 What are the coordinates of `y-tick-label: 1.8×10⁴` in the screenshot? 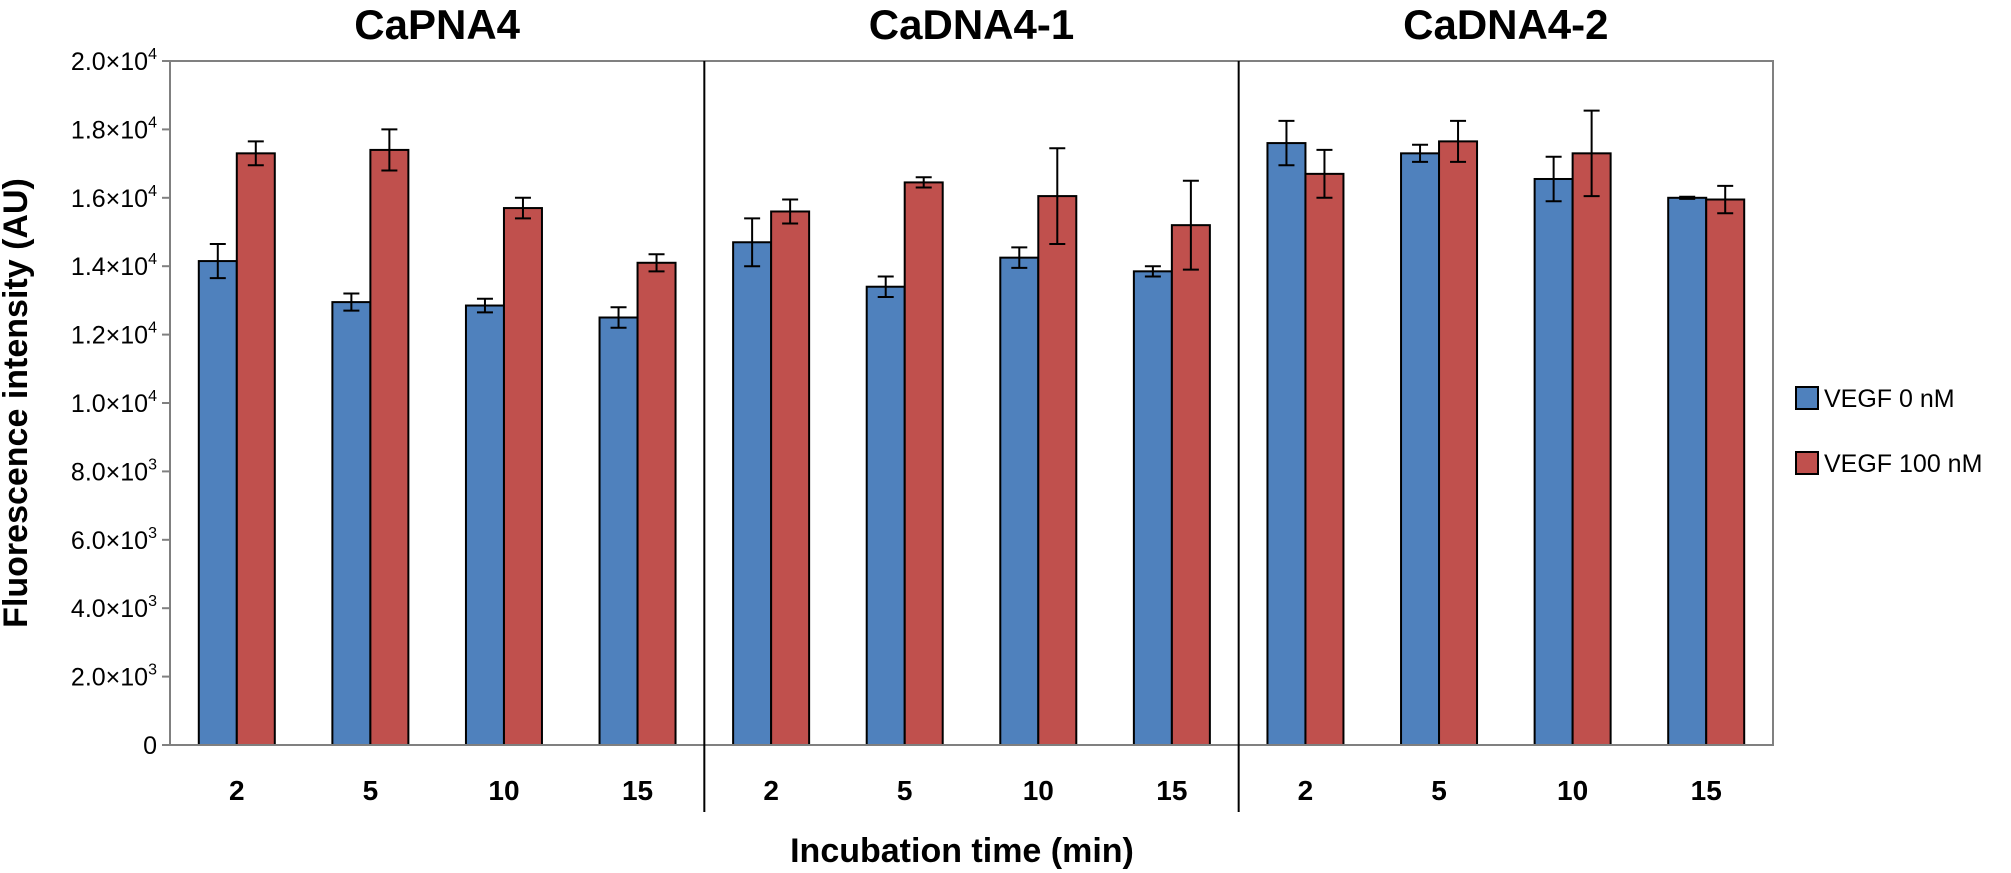 It's located at (114, 129).